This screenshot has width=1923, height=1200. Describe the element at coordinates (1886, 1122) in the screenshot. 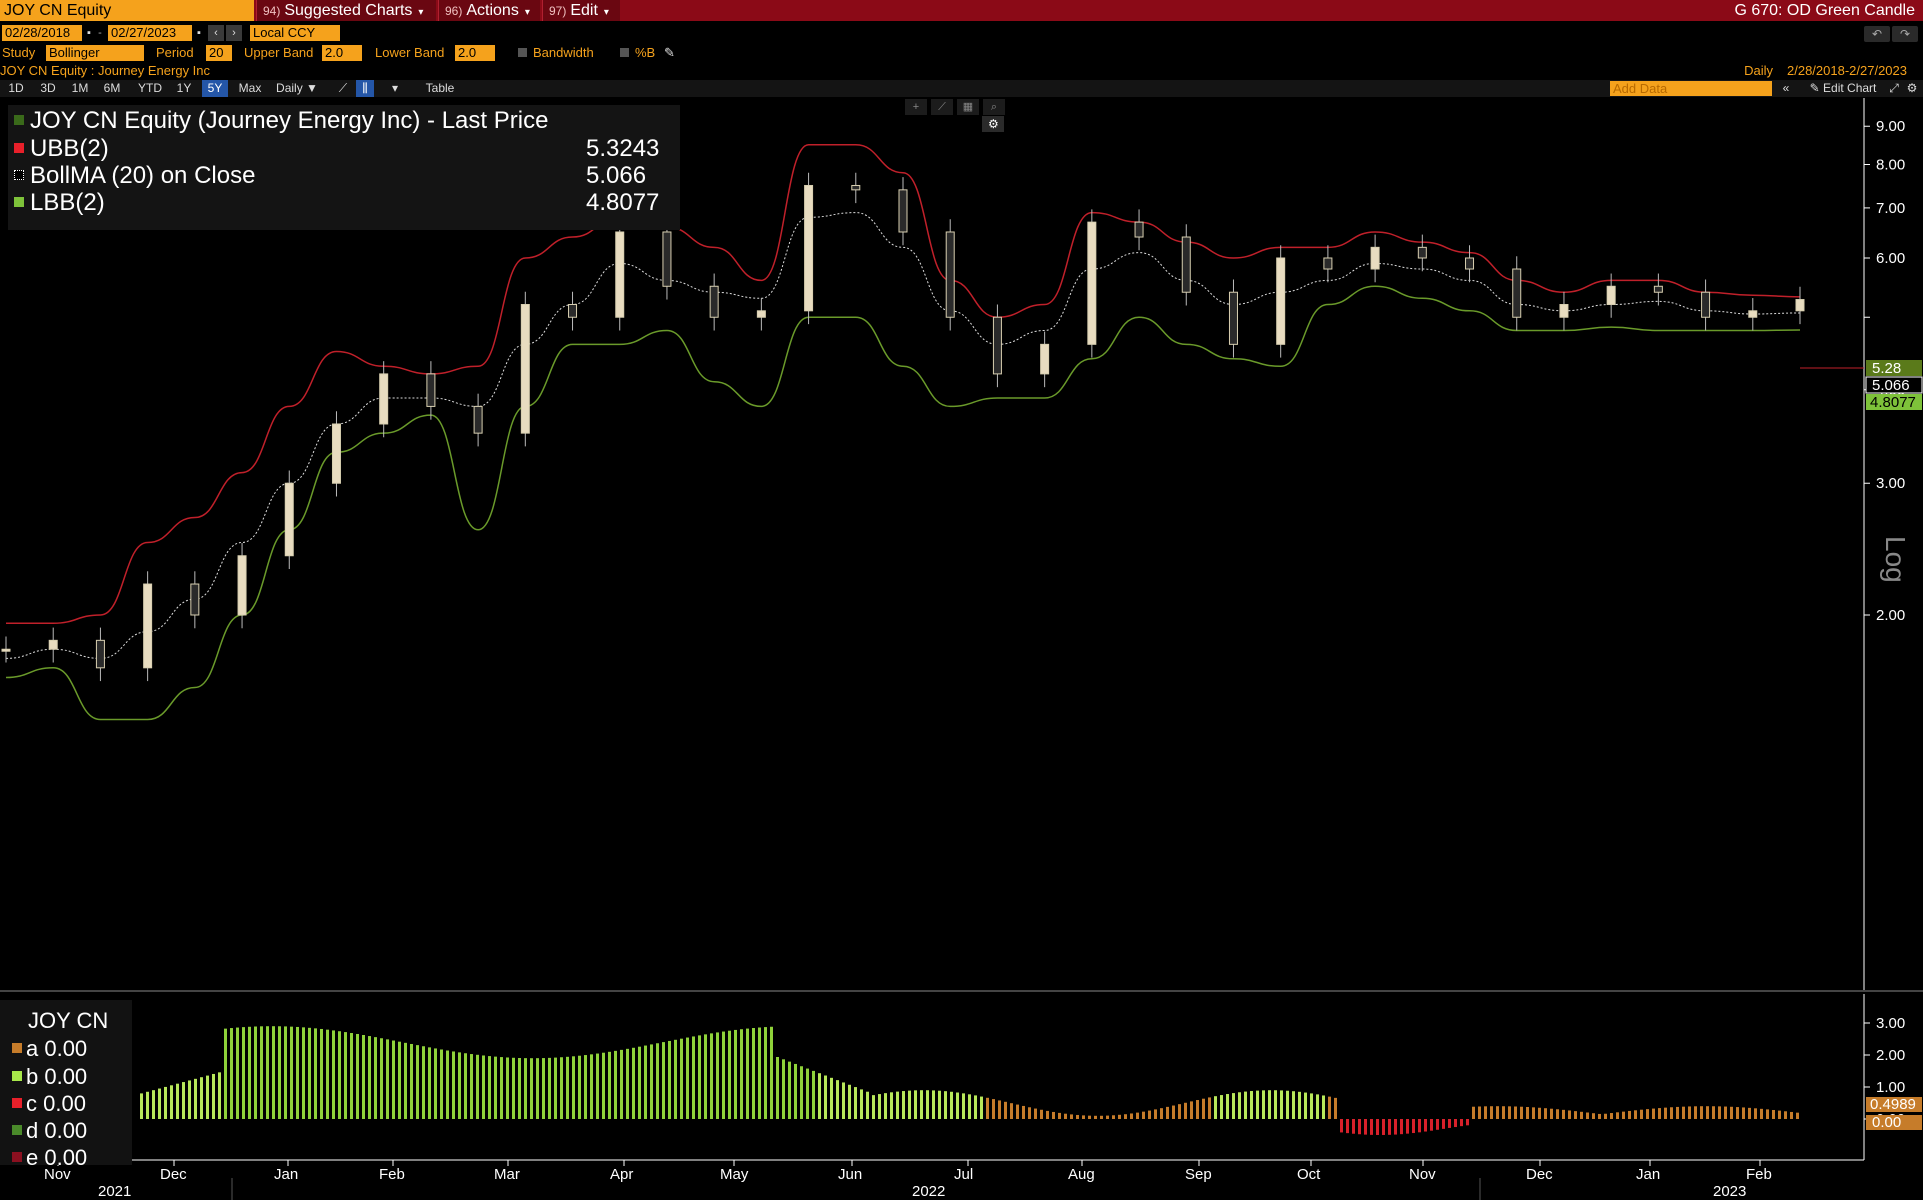

I see `lower-zero-tag: 0.00` at that location.